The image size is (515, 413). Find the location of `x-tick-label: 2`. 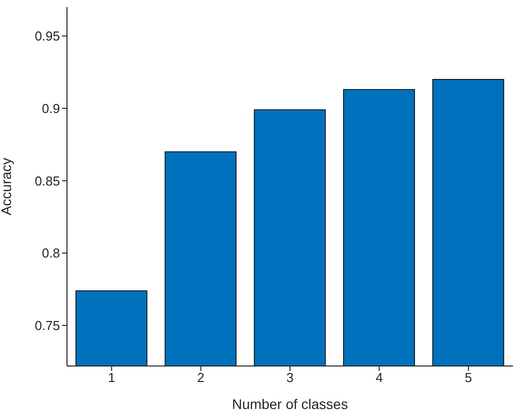

x-tick-label: 2 is located at coordinates (200, 378).